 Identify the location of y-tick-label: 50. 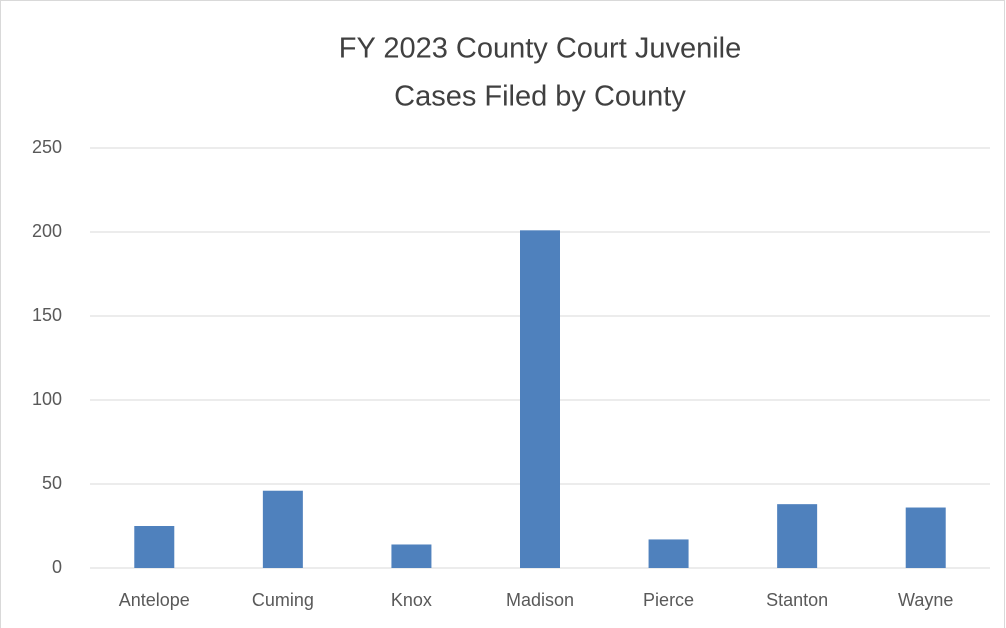
(52, 483).